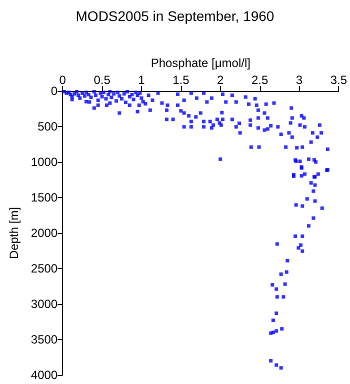  What do you see at coordinates (48, 127) in the screenshot?
I see `y-tick-label: 500` at bounding box center [48, 127].